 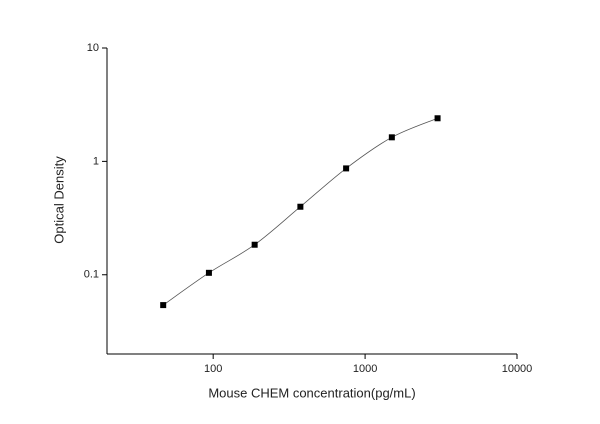 I want to click on x-tick-label: 100, so click(x=213, y=369).